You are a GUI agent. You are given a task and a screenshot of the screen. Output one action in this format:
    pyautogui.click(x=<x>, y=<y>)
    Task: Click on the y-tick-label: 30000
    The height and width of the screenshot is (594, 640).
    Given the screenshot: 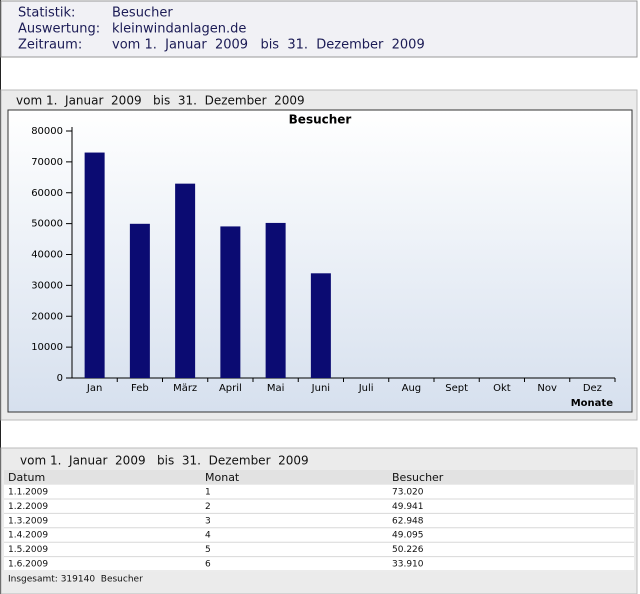 What is the action you would take?
    pyautogui.click(x=47, y=285)
    